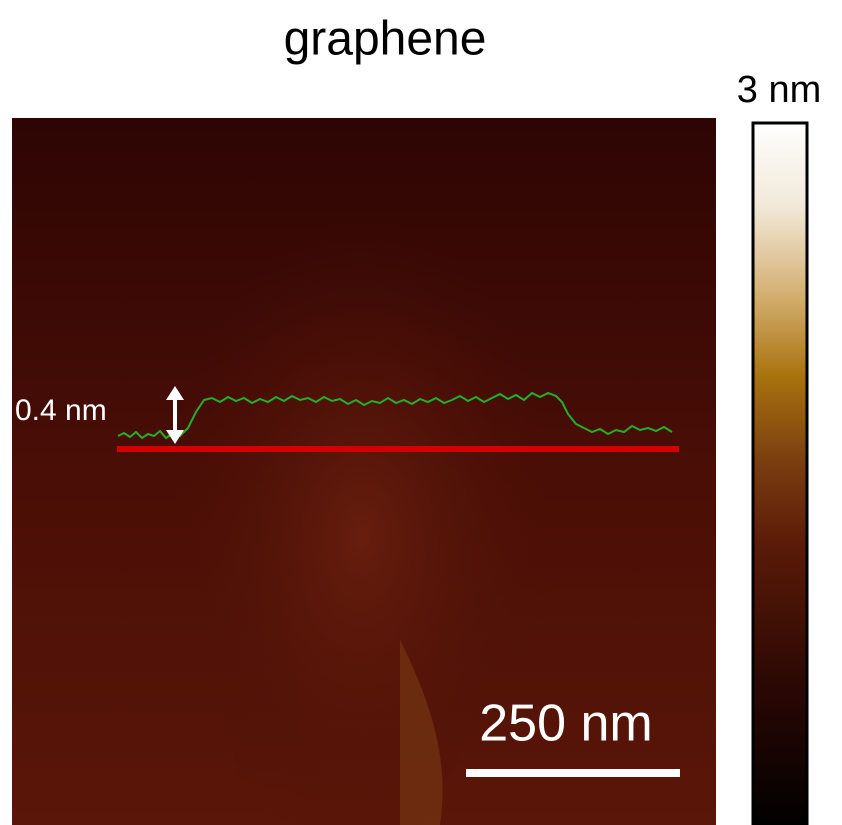 This screenshot has height=825, width=842. Describe the element at coordinates (395, 415) in the screenshot. I see `height-profile` at that location.